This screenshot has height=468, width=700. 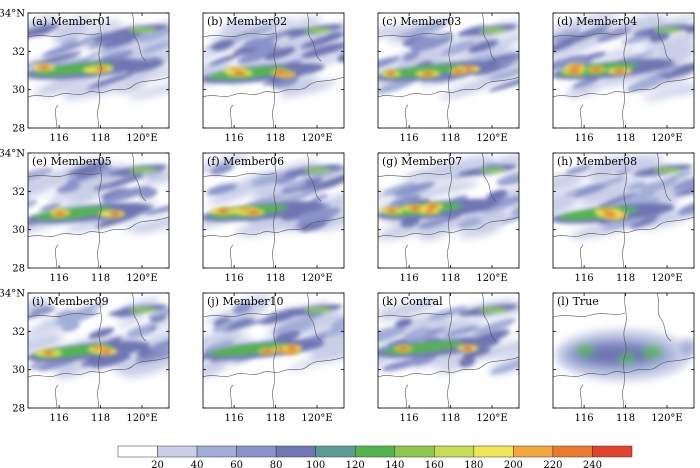 What do you see at coordinates (422, 161) in the screenshot?
I see `panel-label: (g) Member07` at bounding box center [422, 161].